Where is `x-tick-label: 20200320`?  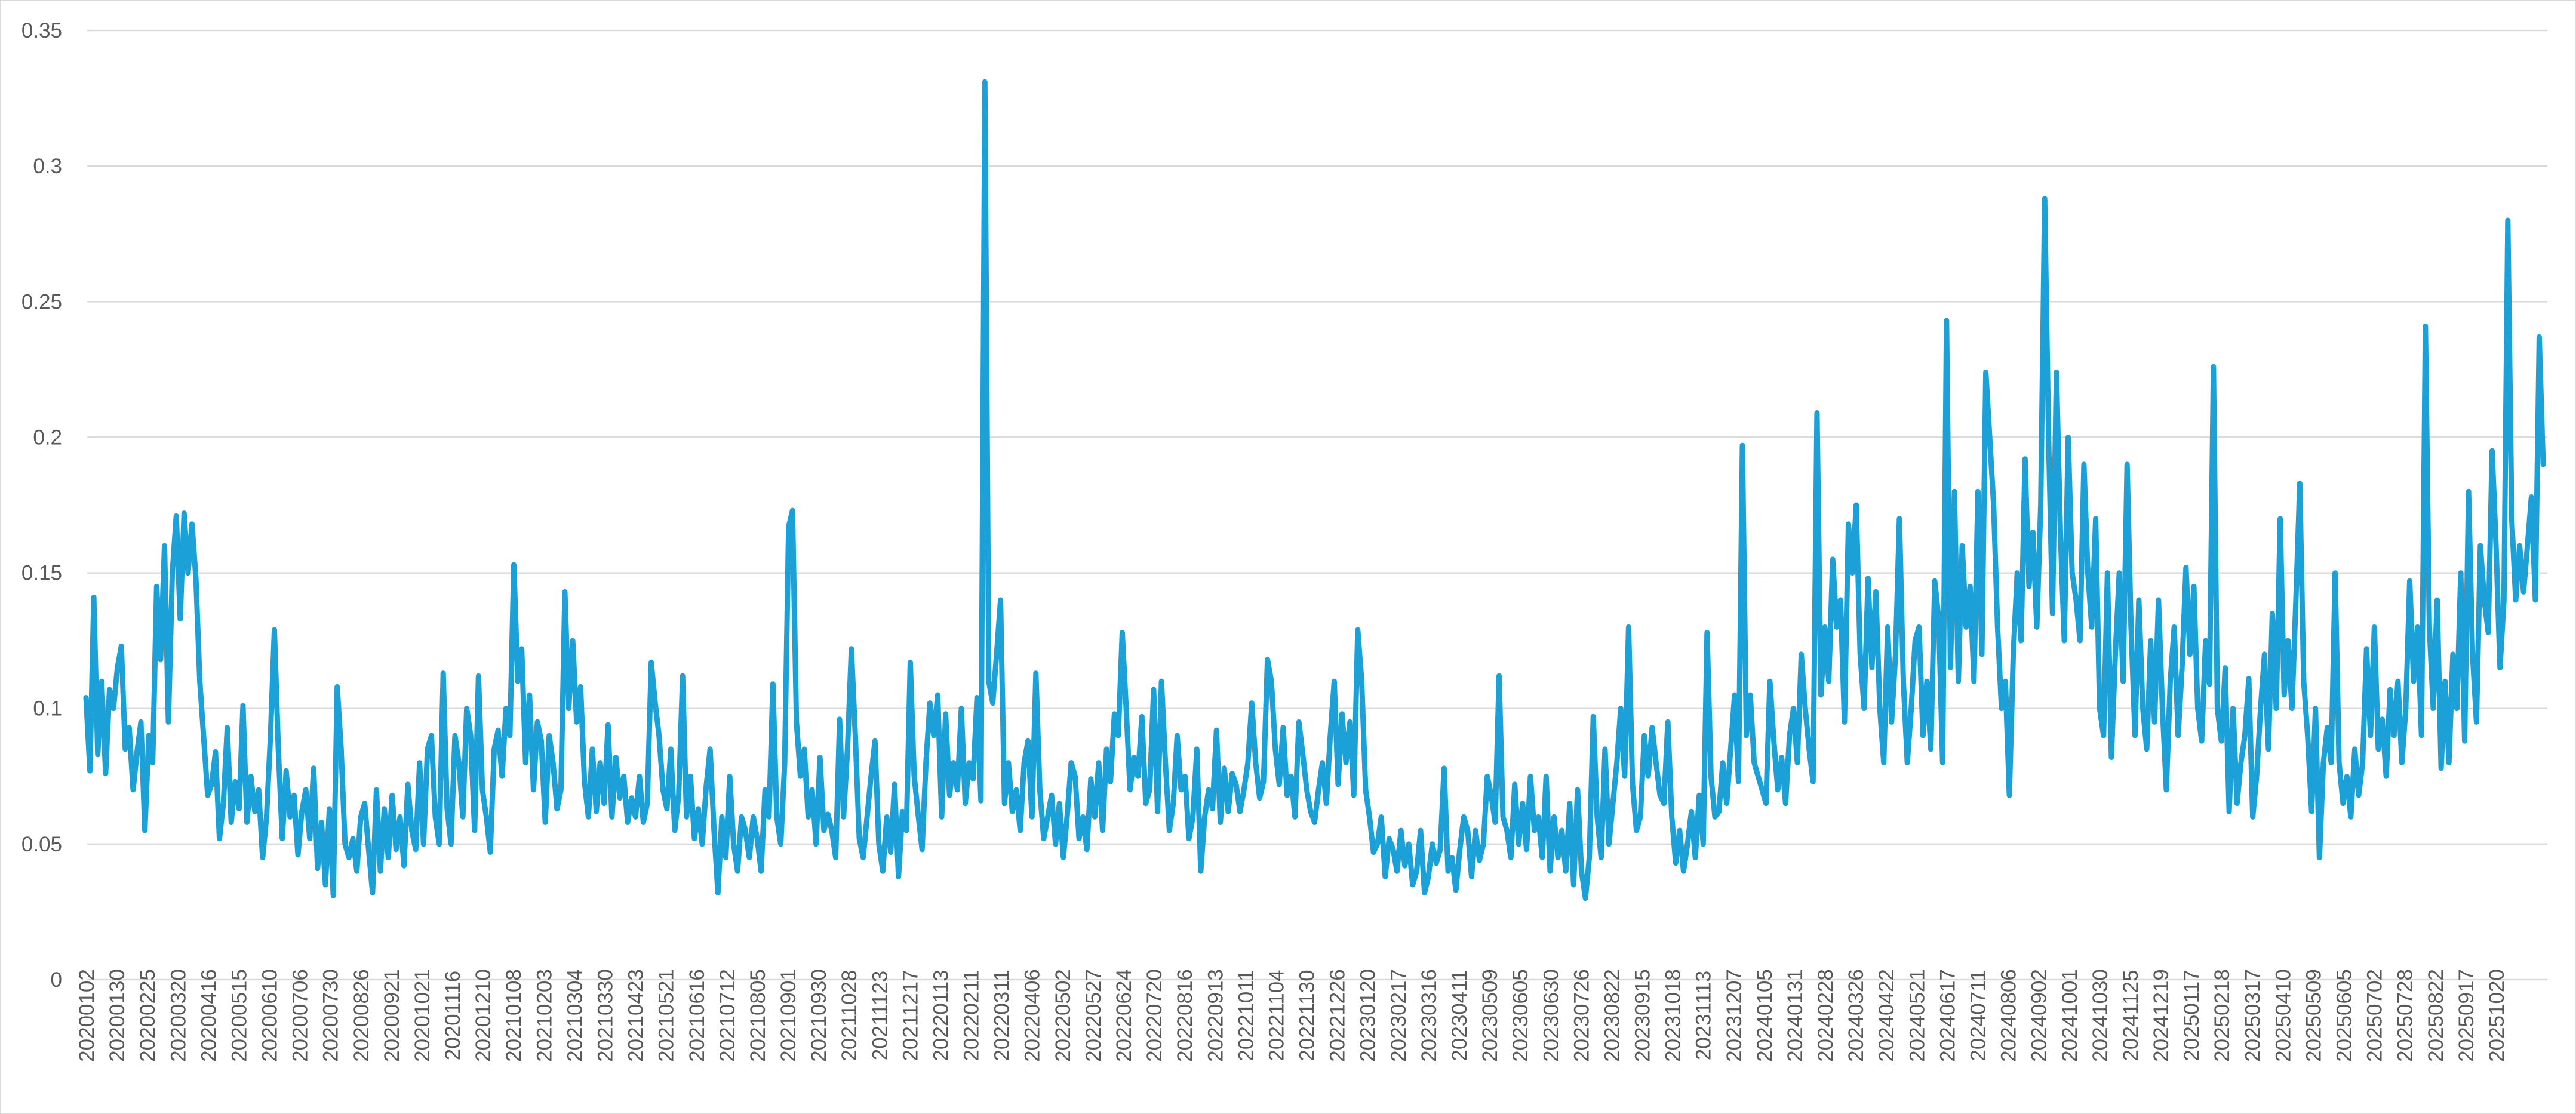
x-tick-label: 20200320 is located at coordinates (178, 1015).